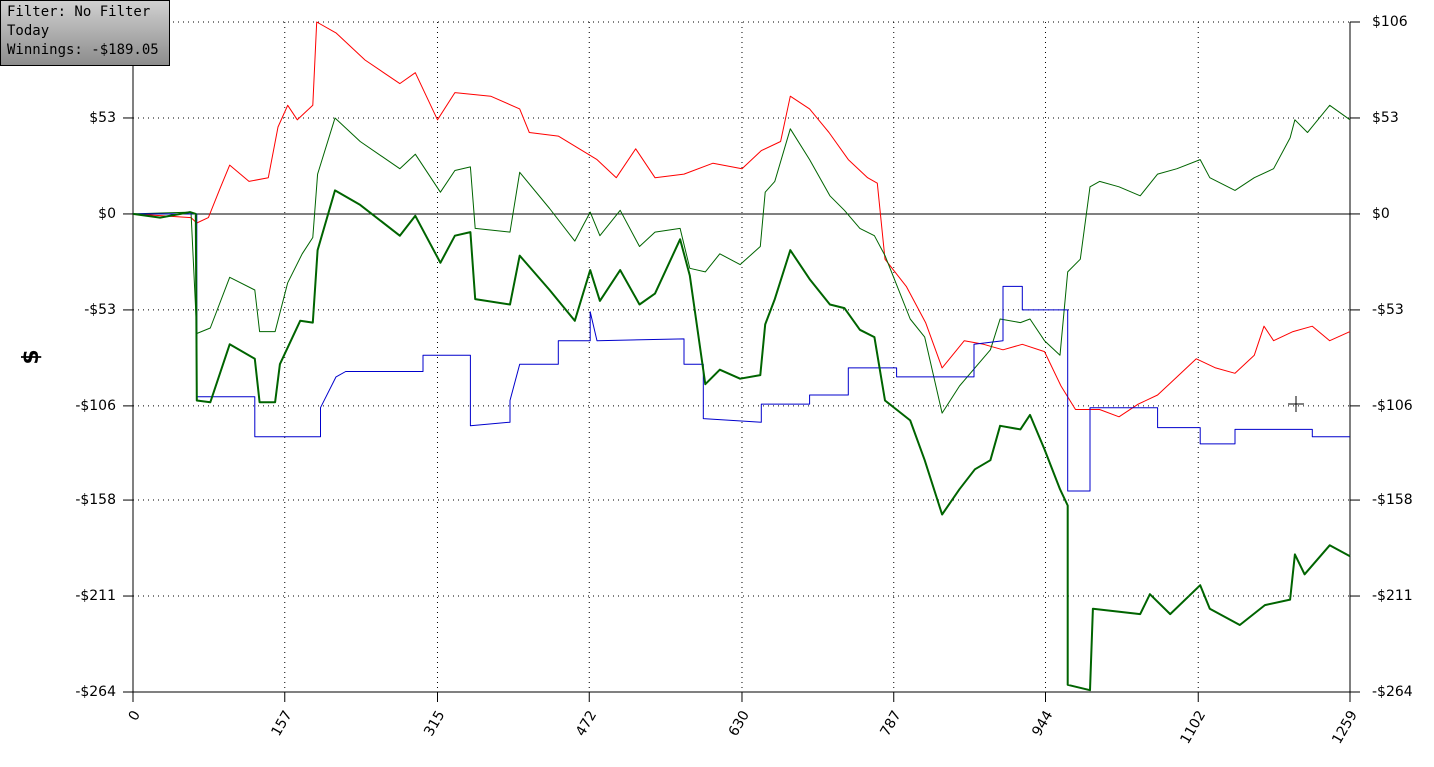 The image size is (1434, 767). I want to click on y-tick-label: -$211, so click(95, 596).